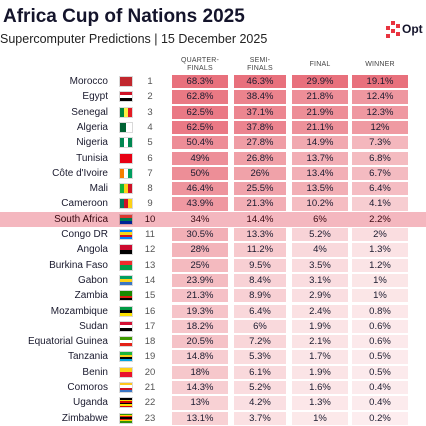 This screenshot has width=426, height=426. Describe the element at coordinates (260, 127) in the screenshot. I see `cell-semi-finals: 37.8%` at that location.